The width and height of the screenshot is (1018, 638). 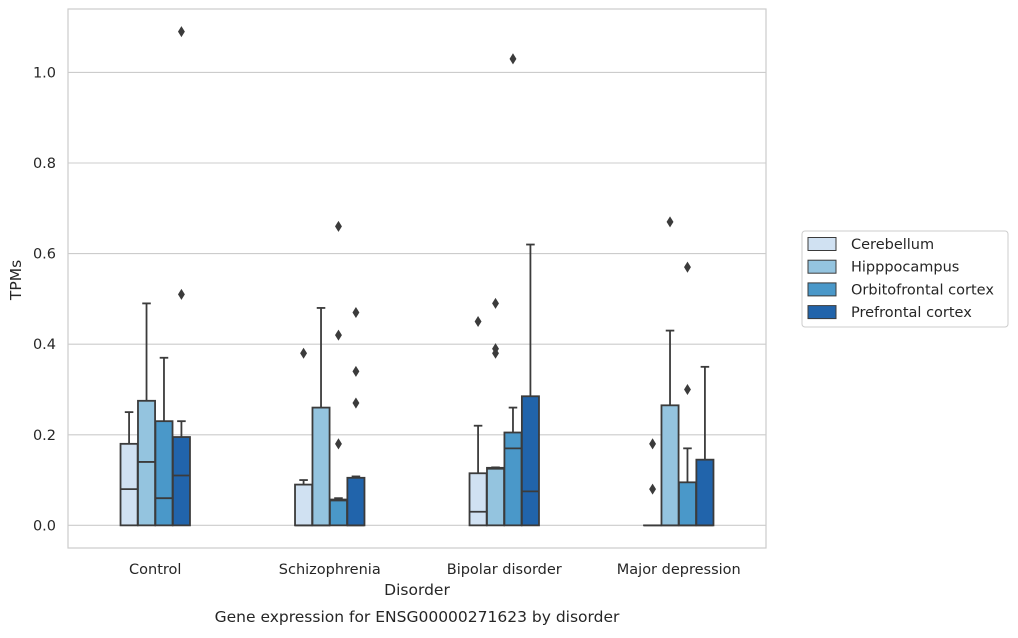 What do you see at coordinates (44, 436) in the screenshot?
I see `y-tick-label: 0.2` at bounding box center [44, 436].